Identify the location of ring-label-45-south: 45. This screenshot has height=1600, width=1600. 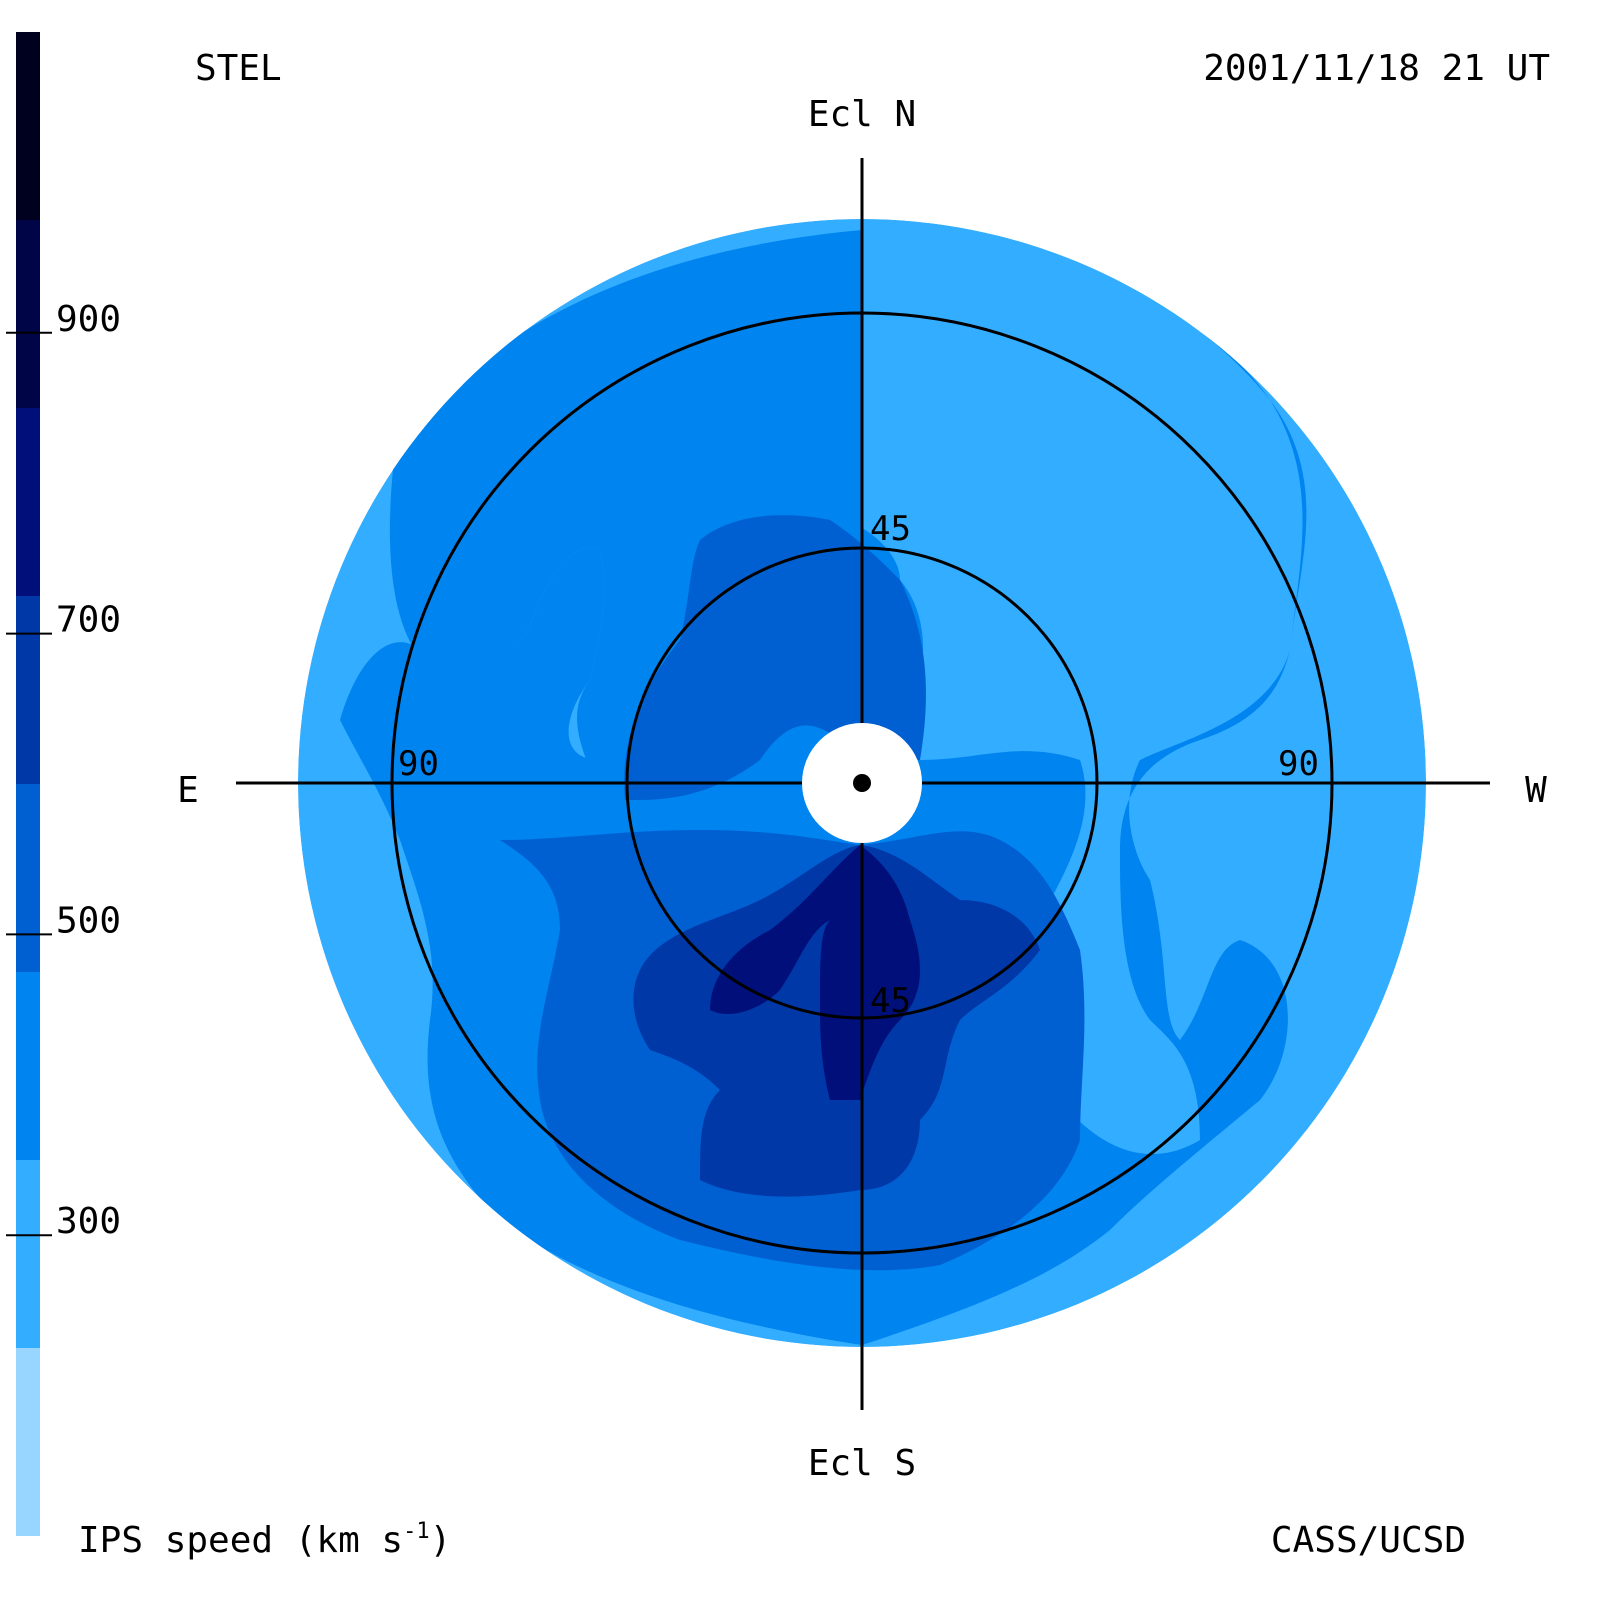
(890, 1001).